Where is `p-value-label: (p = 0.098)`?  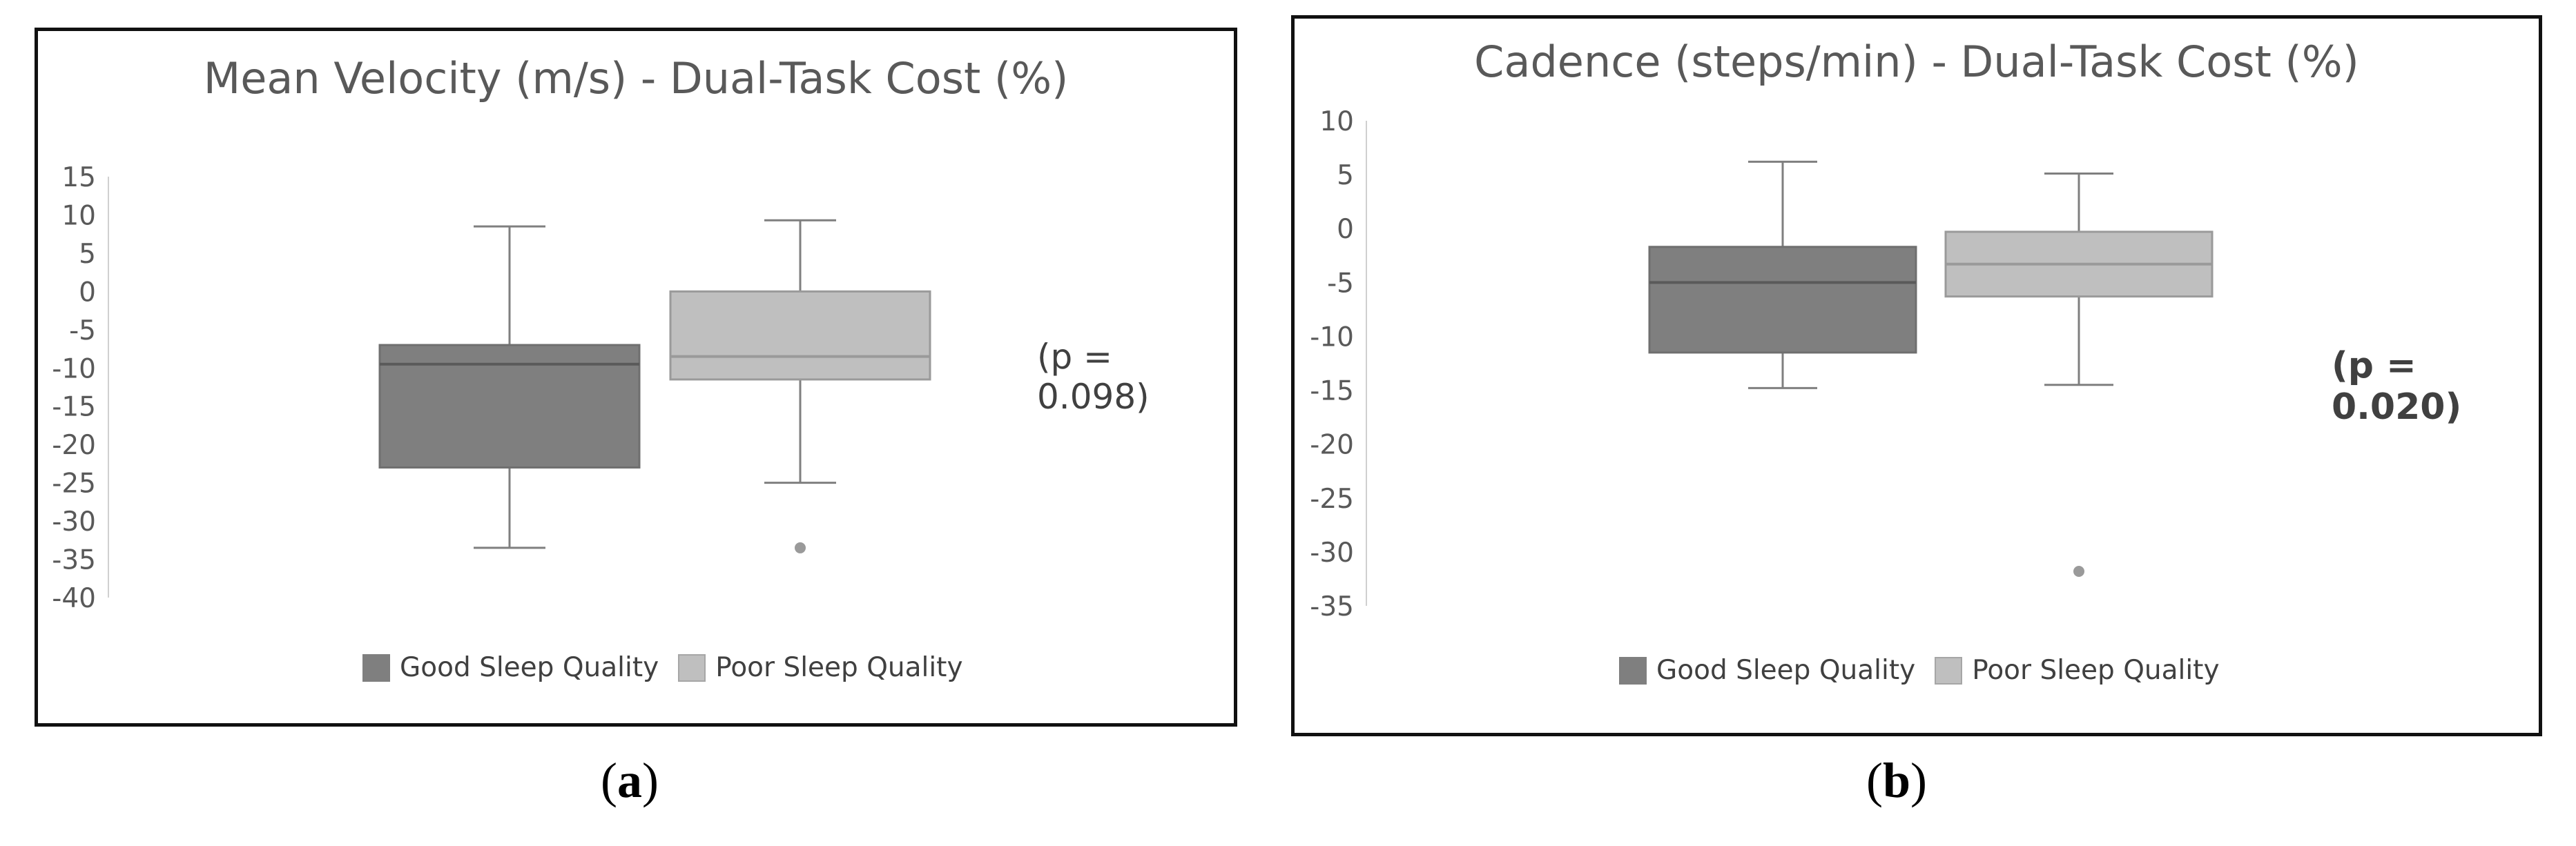
p-value-label: (p = 0.098) is located at coordinates (1094, 377).